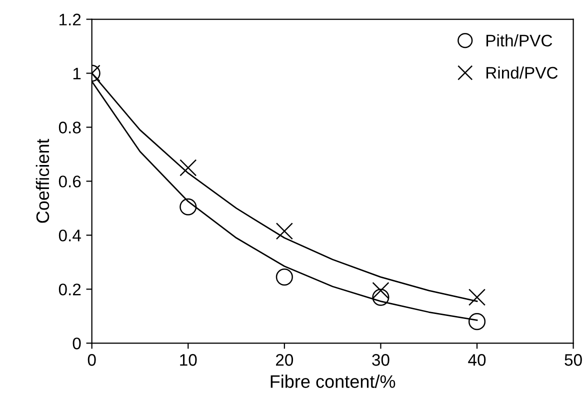 This screenshot has height=410, width=585. What do you see at coordinates (519, 40) in the screenshot?
I see `legend-label: Pith/PVC` at bounding box center [519, 40].